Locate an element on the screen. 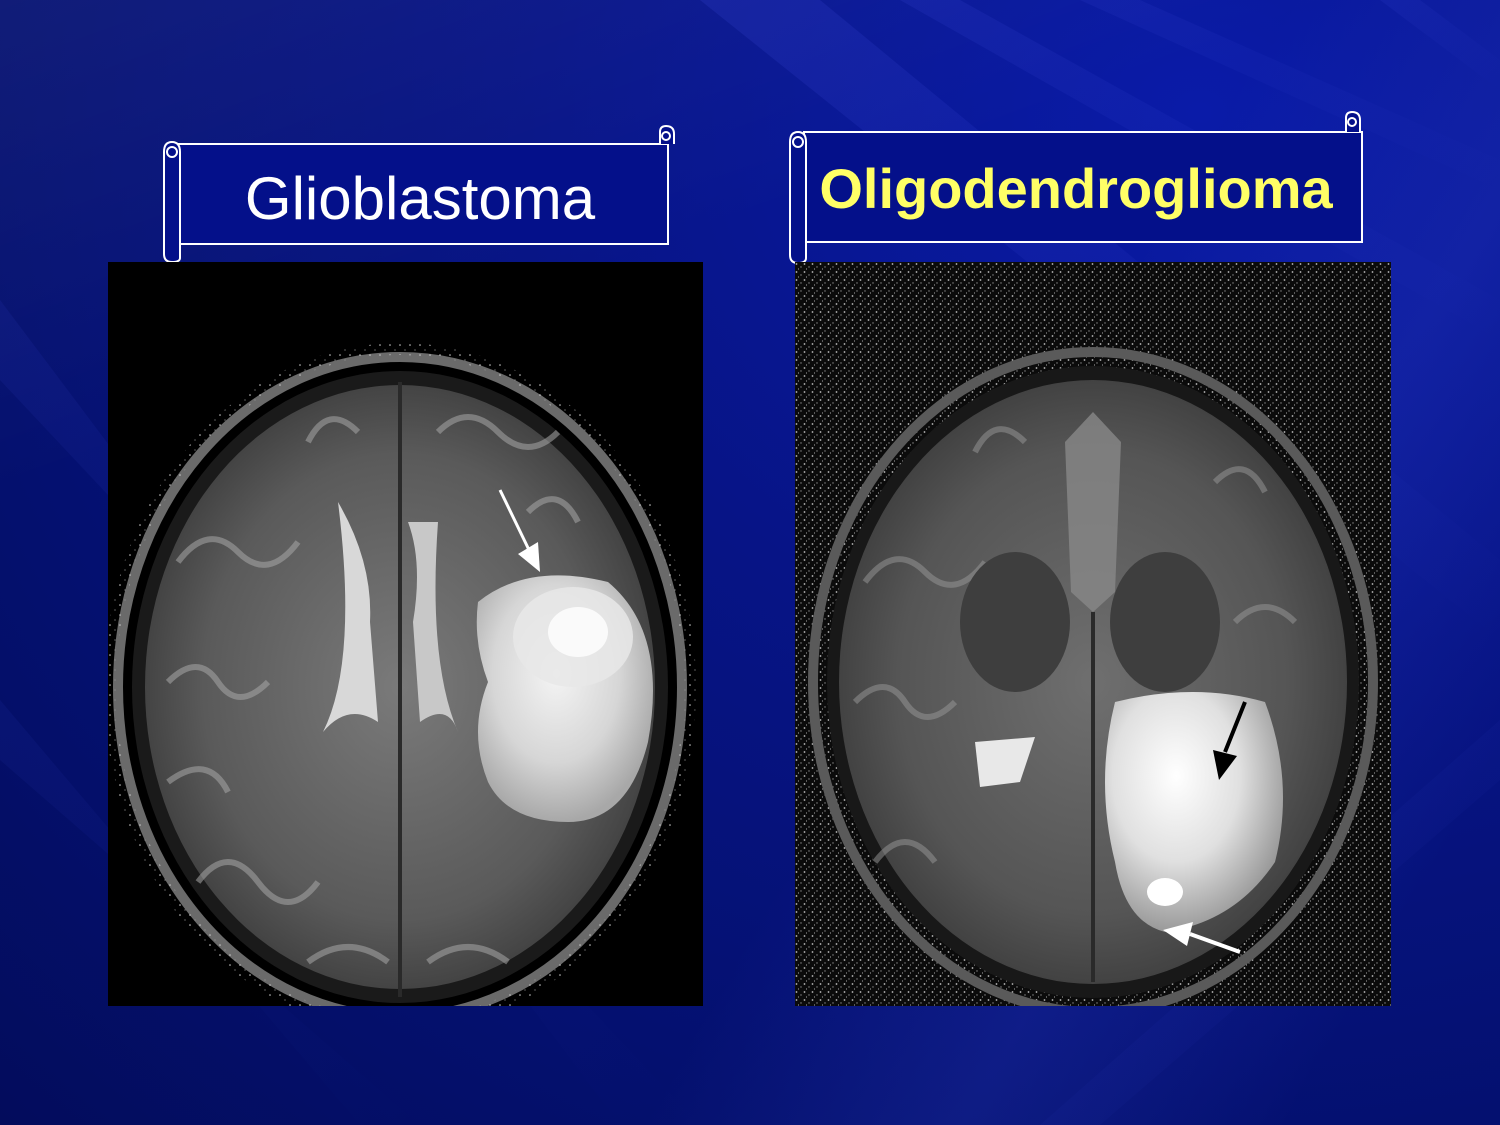  glioblastoma-banner: Glioblastoma is located at coordinates (420, 194).